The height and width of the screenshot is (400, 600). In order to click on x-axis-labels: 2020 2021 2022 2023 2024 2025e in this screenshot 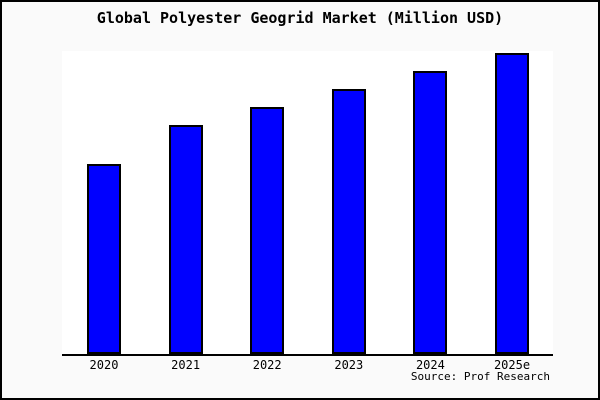, I will do `click(307, 365)`.